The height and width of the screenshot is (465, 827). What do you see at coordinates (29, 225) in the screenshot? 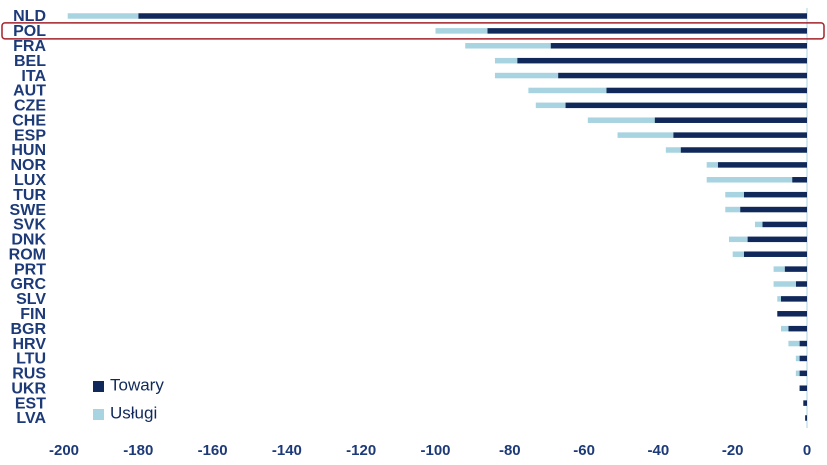
I see `category-label: SVK` at bounding box center [29, 225].